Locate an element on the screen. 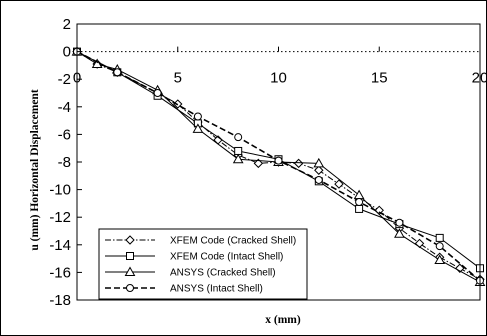 This screenshot has height=336, width=487. legend-marker-triangle is located at coordinates (130, 271).